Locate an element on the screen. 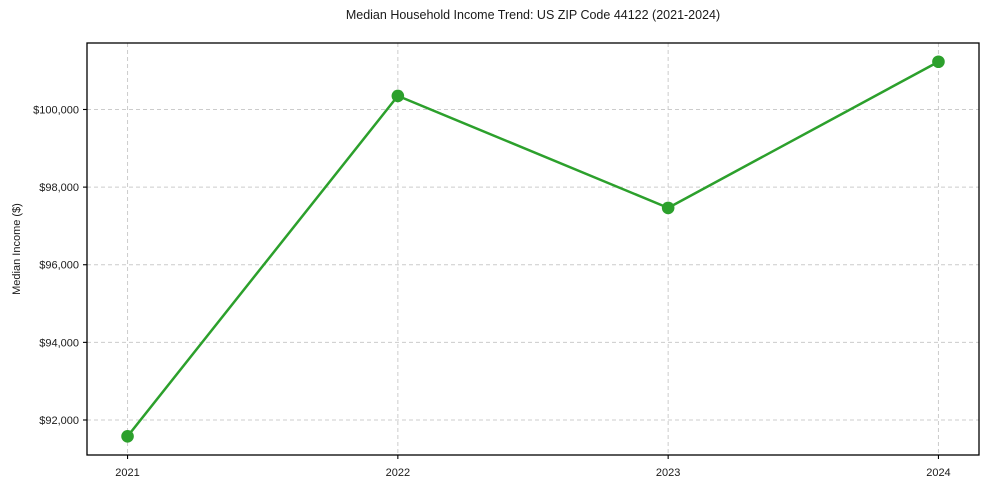  x-tick-label: 2021 is located at coordinates (127, 473).